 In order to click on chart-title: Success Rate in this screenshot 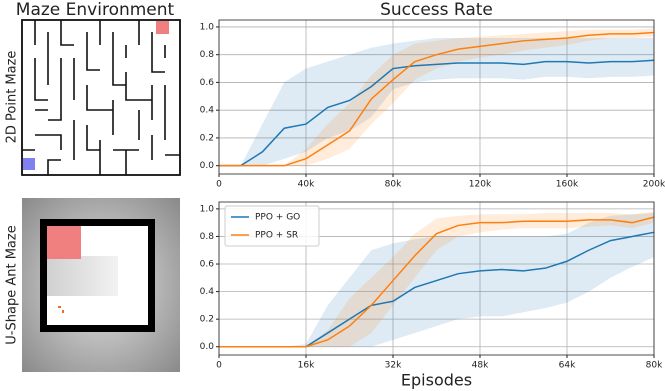, I will do `click(436, 10)`.